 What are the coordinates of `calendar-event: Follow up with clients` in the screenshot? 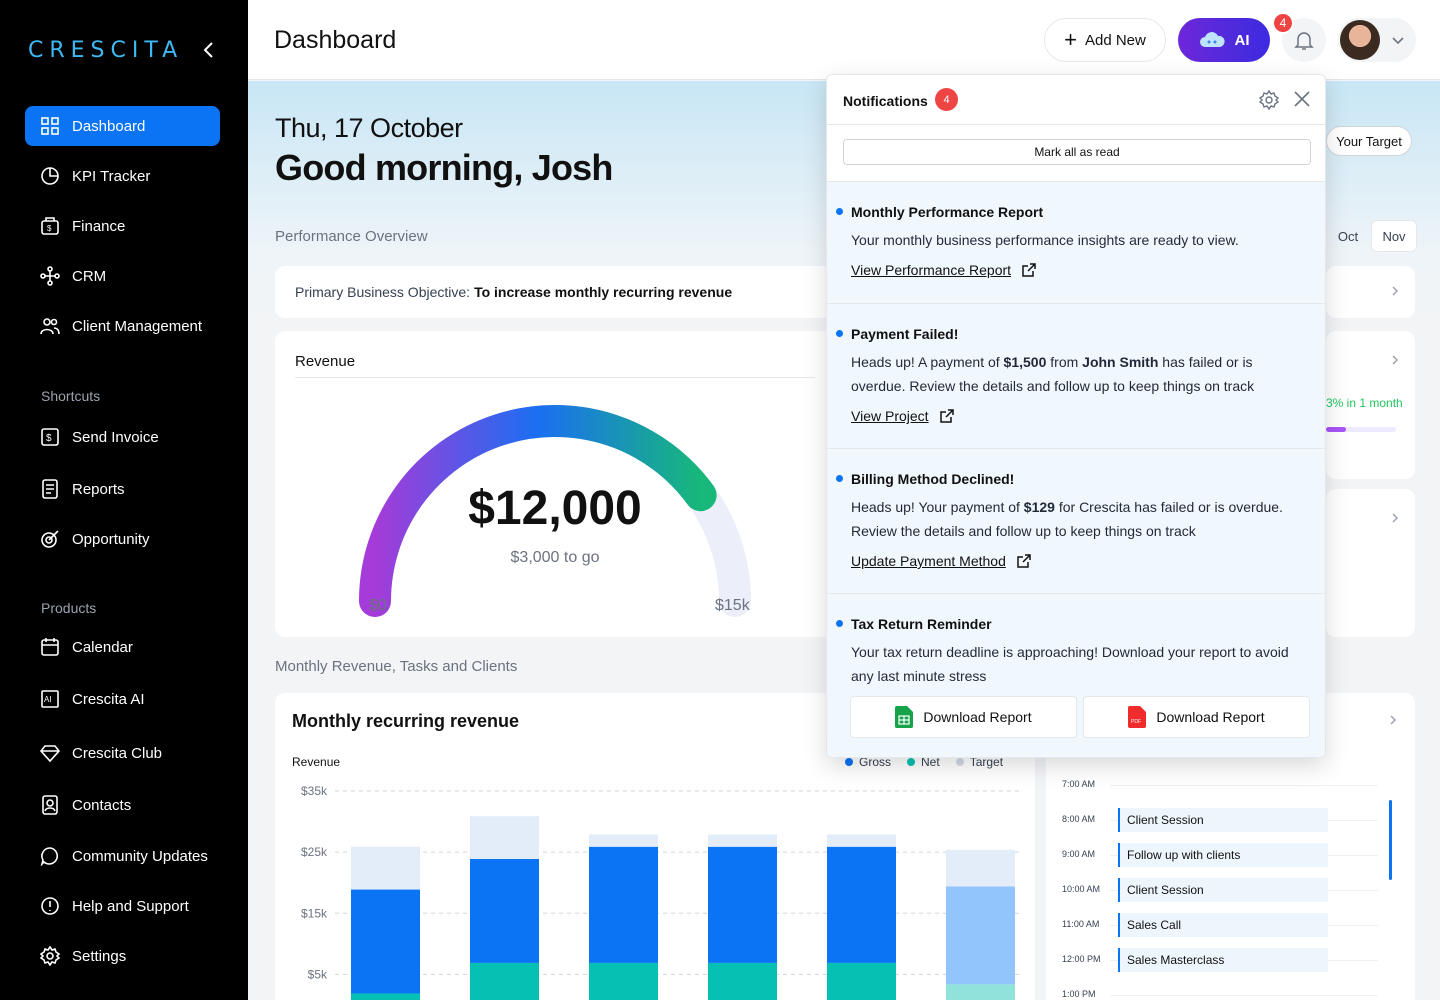 It's located at (1223, 855).